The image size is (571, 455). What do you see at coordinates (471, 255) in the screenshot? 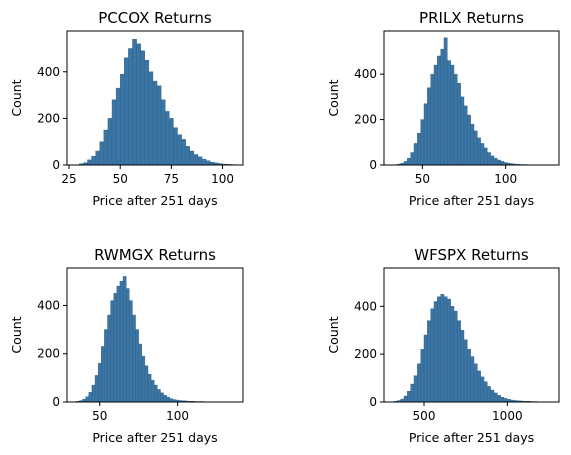
I see `chart-title: WFSPX Returns` at bounding box center [471, 255].